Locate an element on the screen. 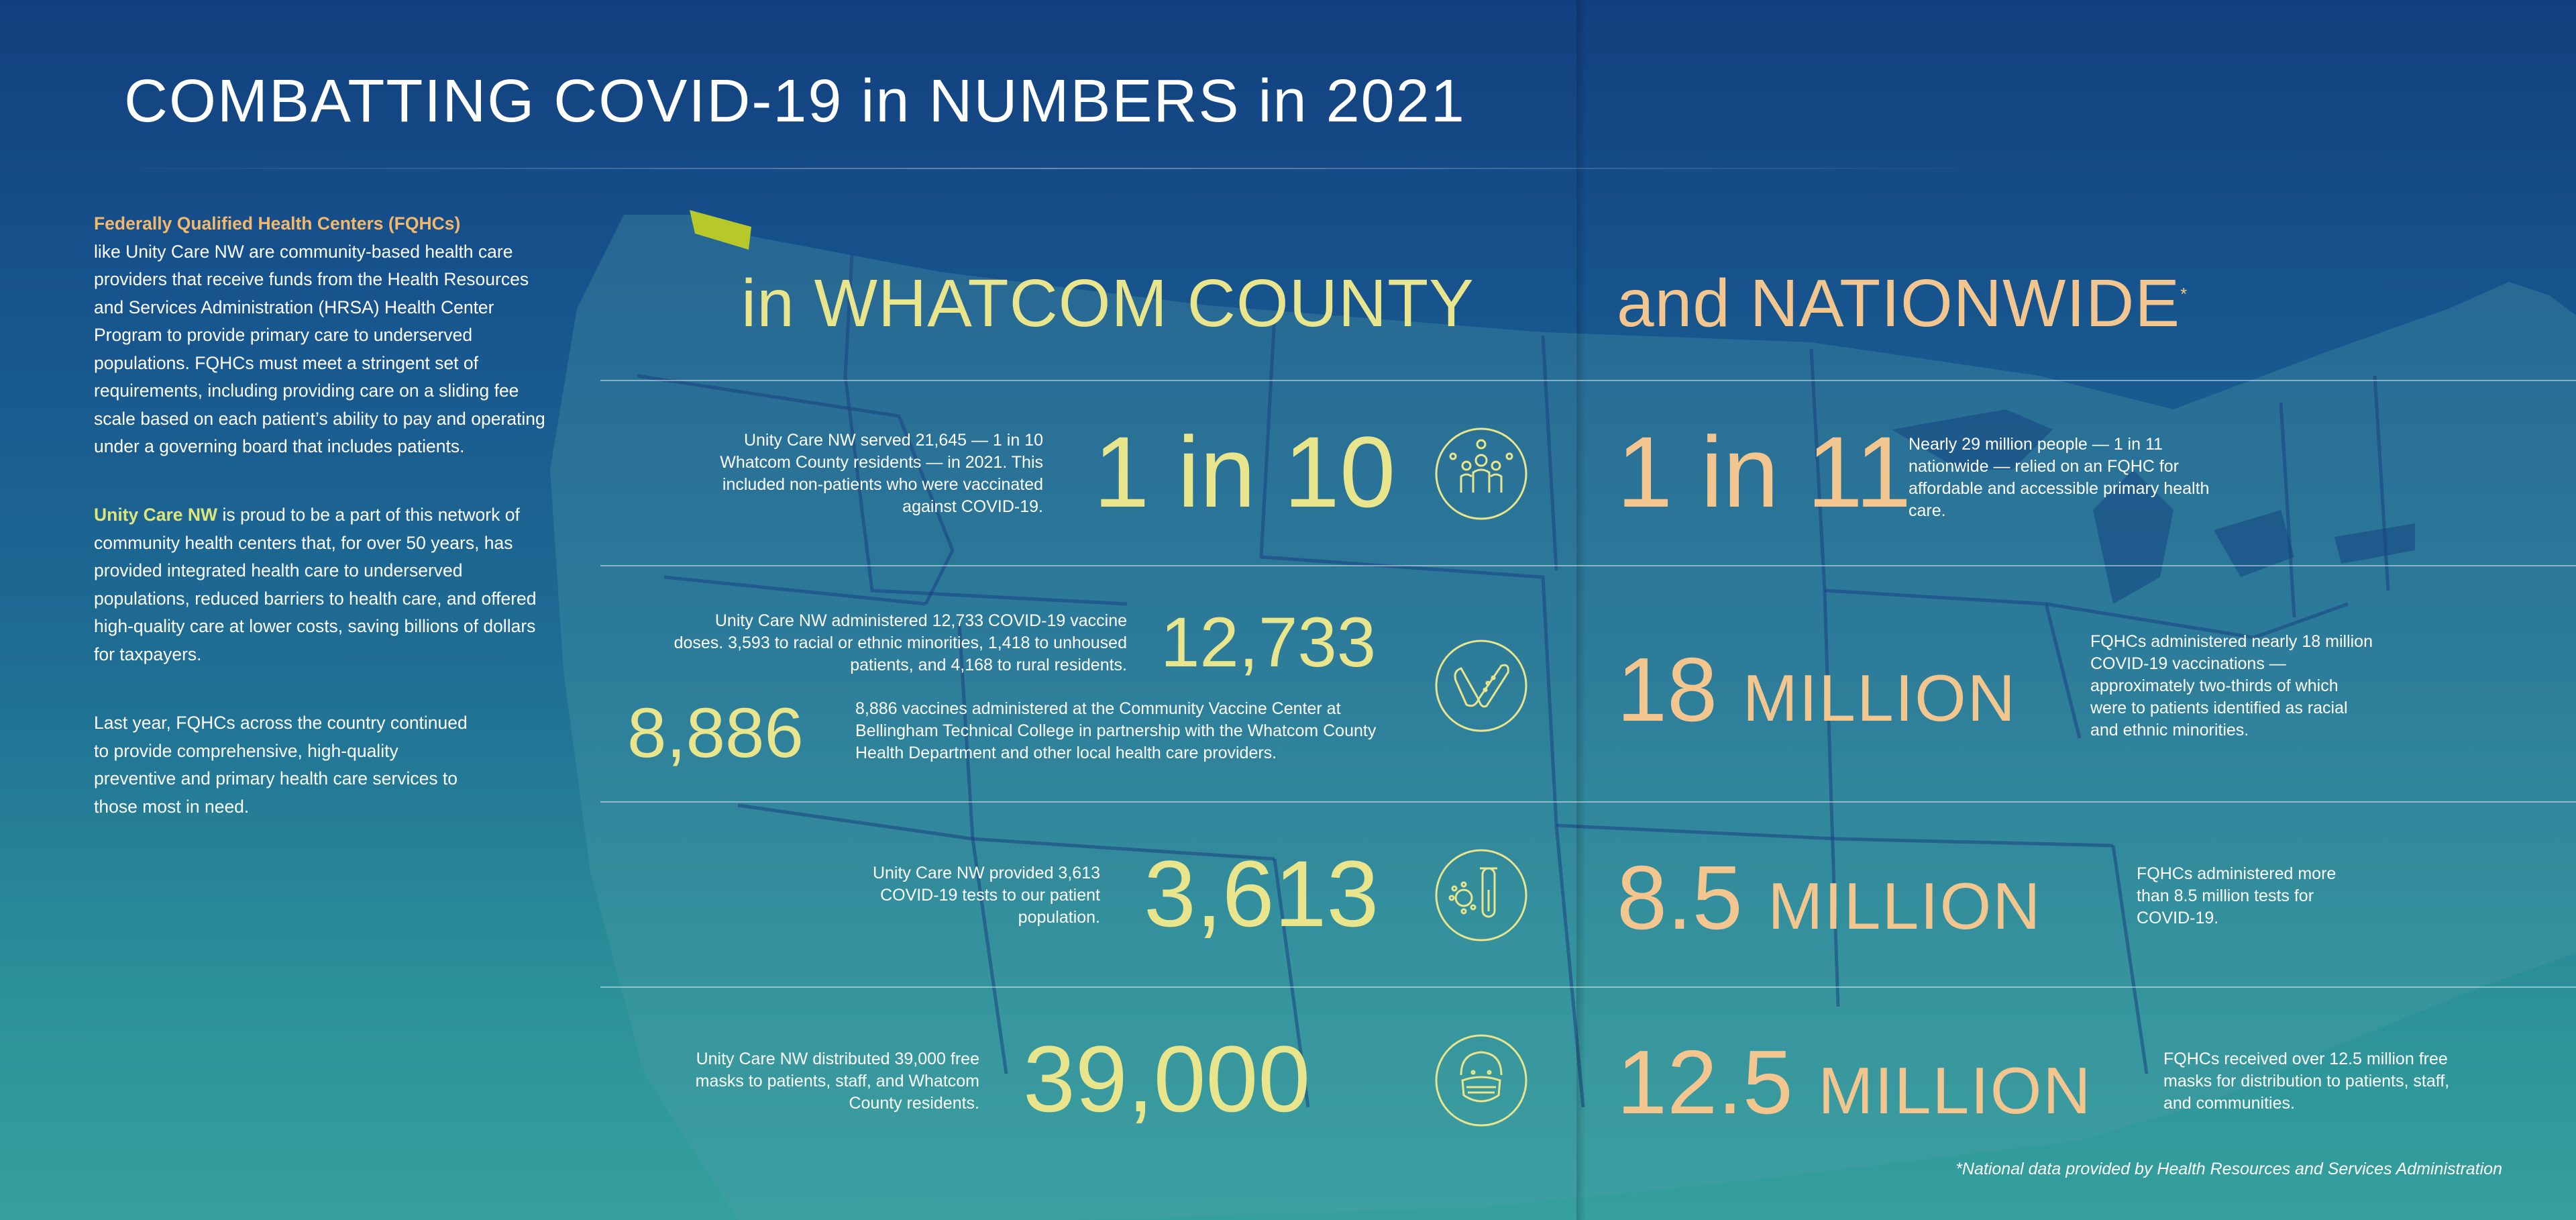 Image resolution: width=2576 pixels, height=1220 pixels. title-divider is located at coordinates (1050, 168).